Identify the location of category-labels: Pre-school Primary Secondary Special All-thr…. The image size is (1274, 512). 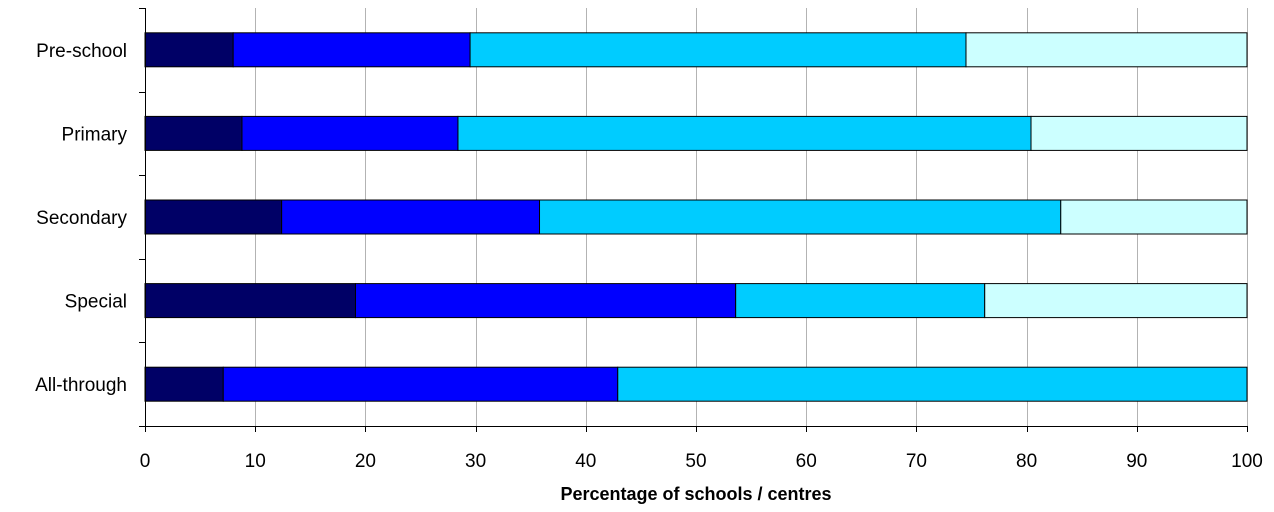
(81, 218).